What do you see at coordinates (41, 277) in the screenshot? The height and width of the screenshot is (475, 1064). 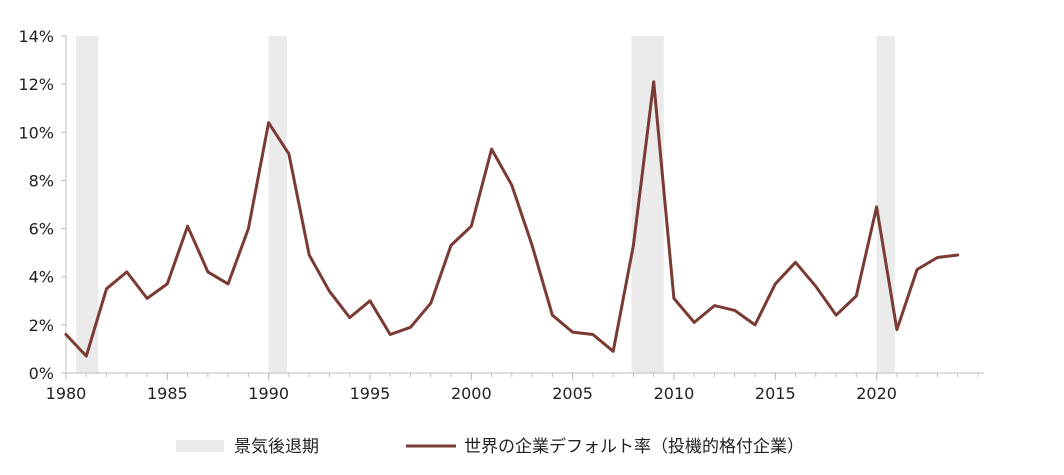 I see `y-tick-label: 4%` at bounding box center [41, 277].